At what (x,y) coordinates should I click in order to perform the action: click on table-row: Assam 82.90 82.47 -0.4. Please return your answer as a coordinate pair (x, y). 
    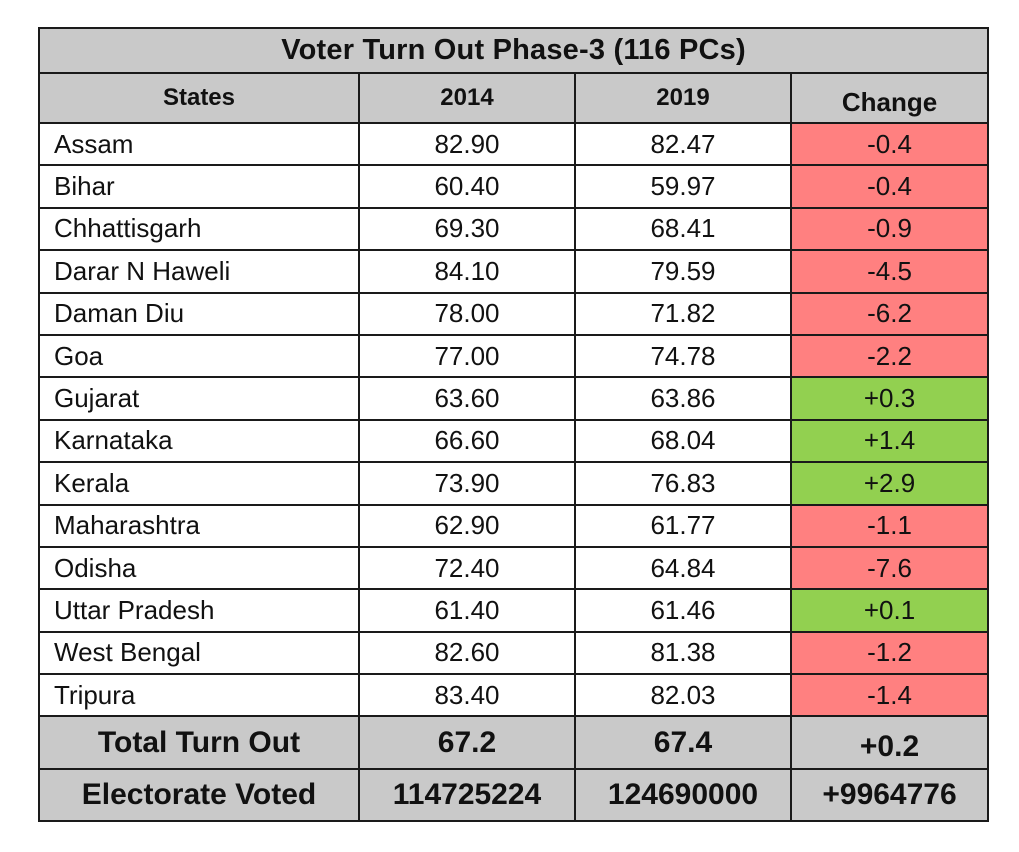
    Looking at the image, I should click on (514, 144).